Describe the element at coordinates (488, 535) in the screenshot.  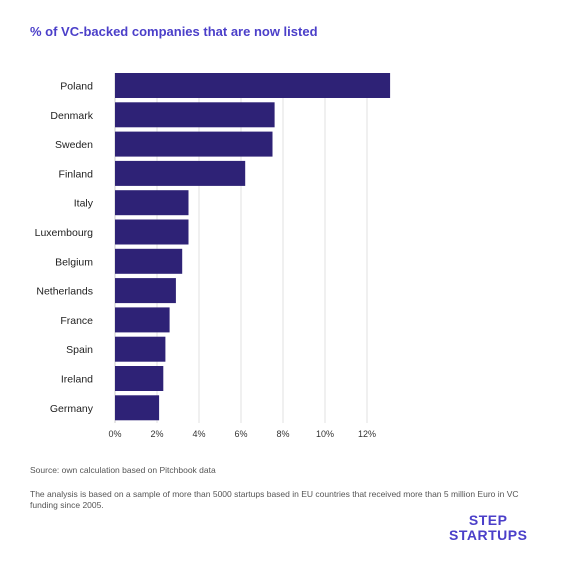
I see `logo-line-2: STARTUPS` at that location.